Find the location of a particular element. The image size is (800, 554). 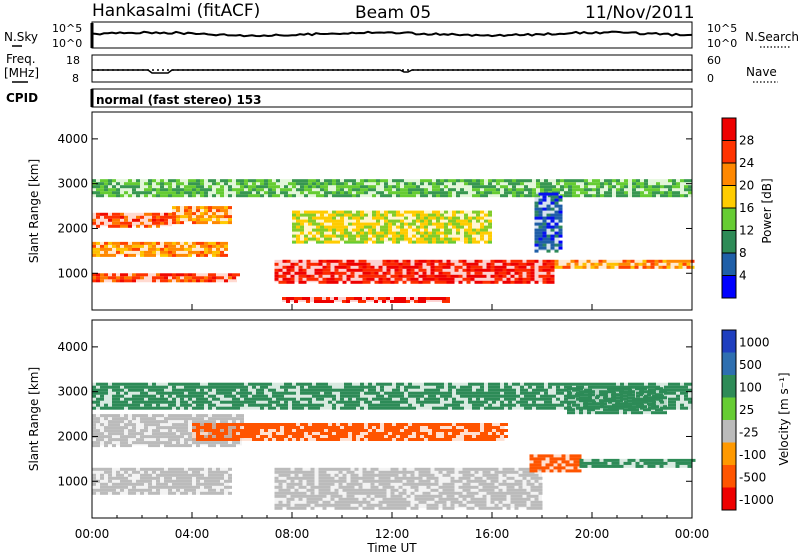

freq-label-line1: Freq. is located at coordinates (21, 59).